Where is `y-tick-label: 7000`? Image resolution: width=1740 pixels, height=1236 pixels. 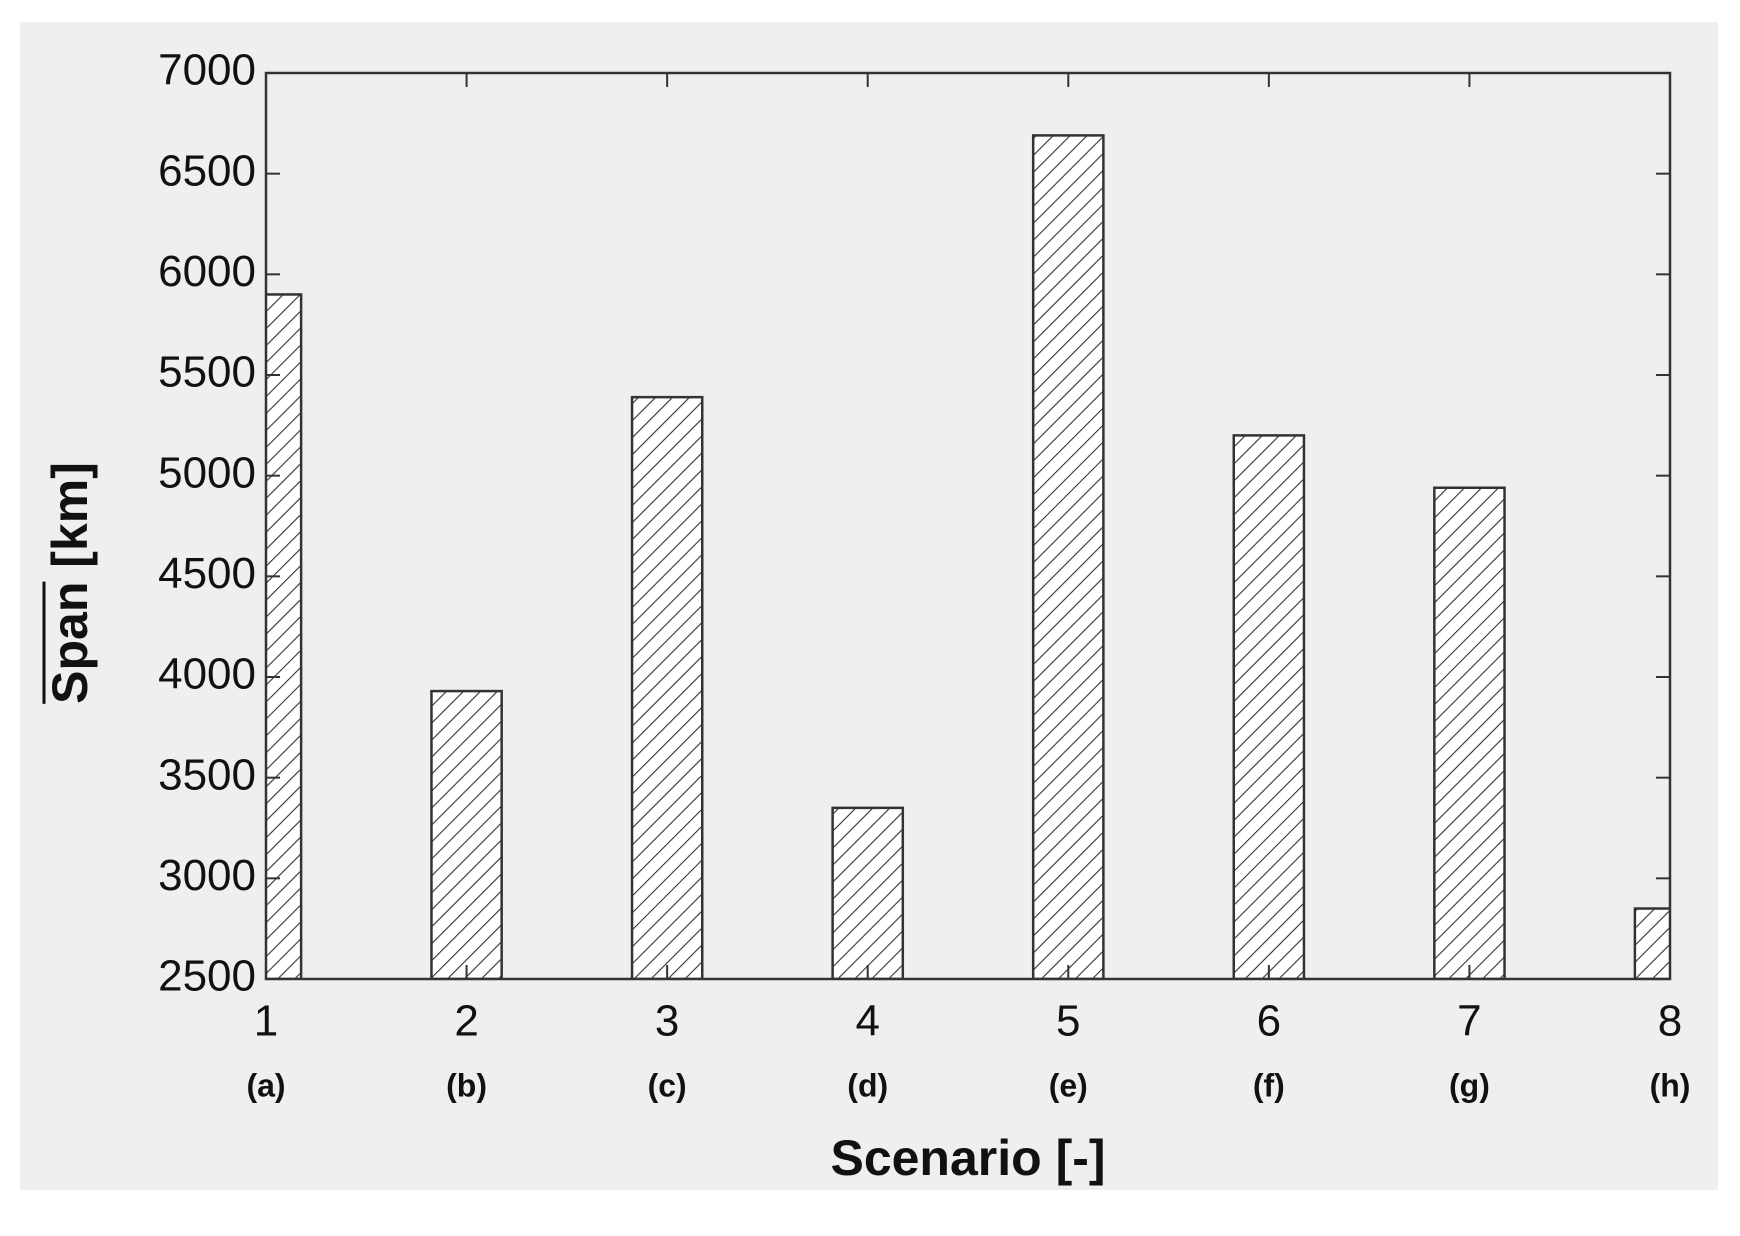 y-tick-label: 7000 is located at coordinates (207, 70).